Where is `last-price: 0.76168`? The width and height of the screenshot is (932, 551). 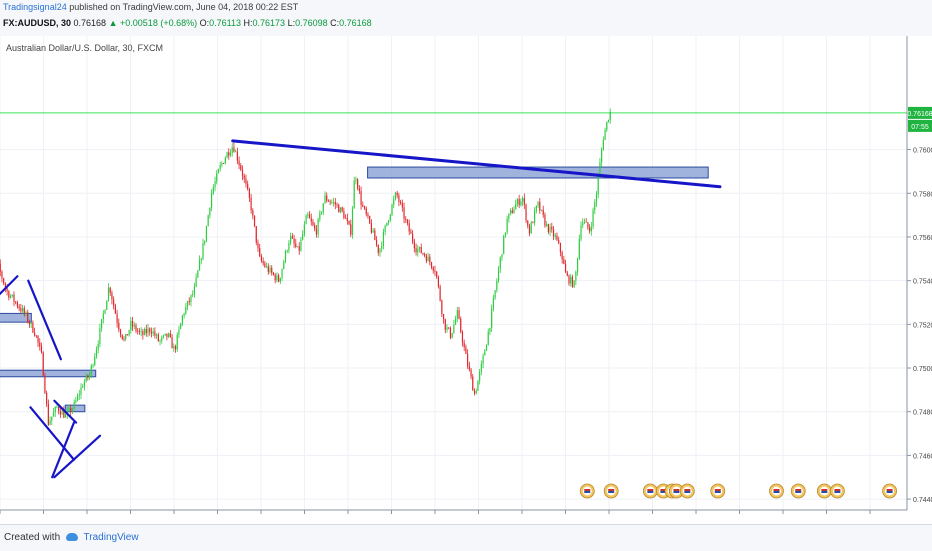
last-price: 0.76168 is located at coordinates (90, 23).